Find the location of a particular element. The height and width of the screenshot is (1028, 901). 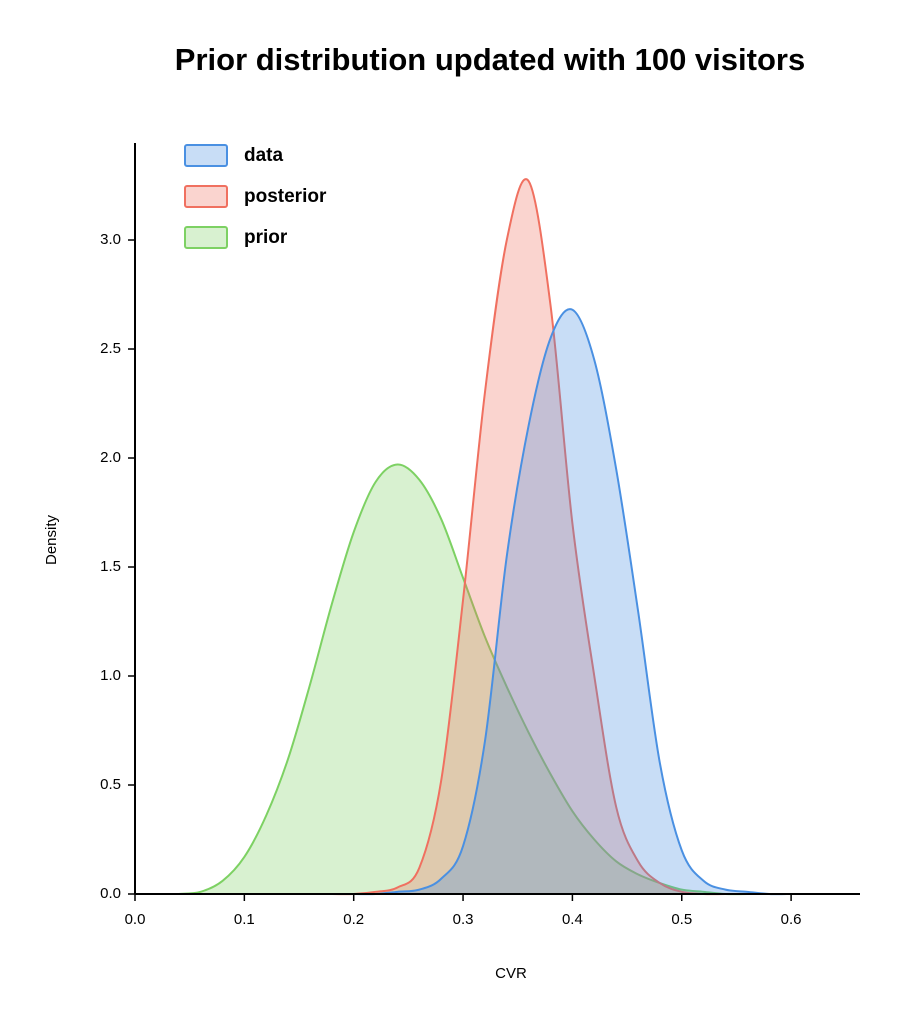

x-tick-label: 0.1 is located at coordinates (244, 919).